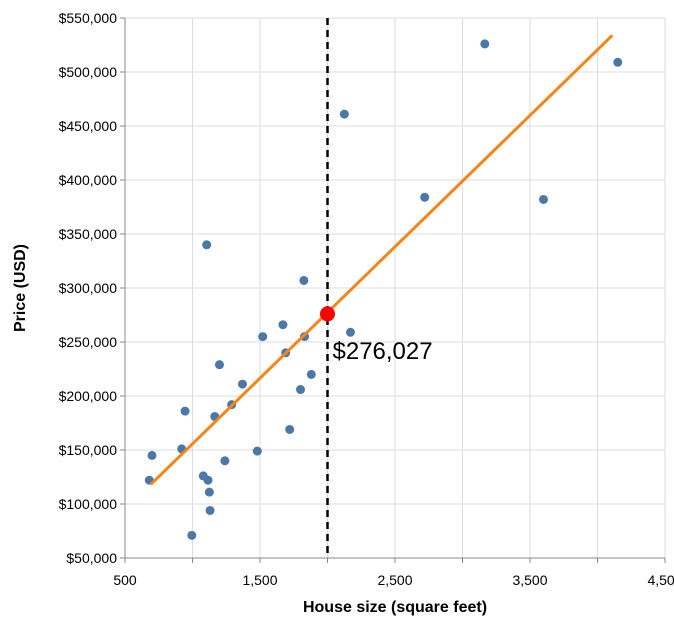 This screenshot has width=674, height=624. Describe the element at coordinates (88, 180) in the screenshot. I see `y-tick-label: $400,000` at that location.